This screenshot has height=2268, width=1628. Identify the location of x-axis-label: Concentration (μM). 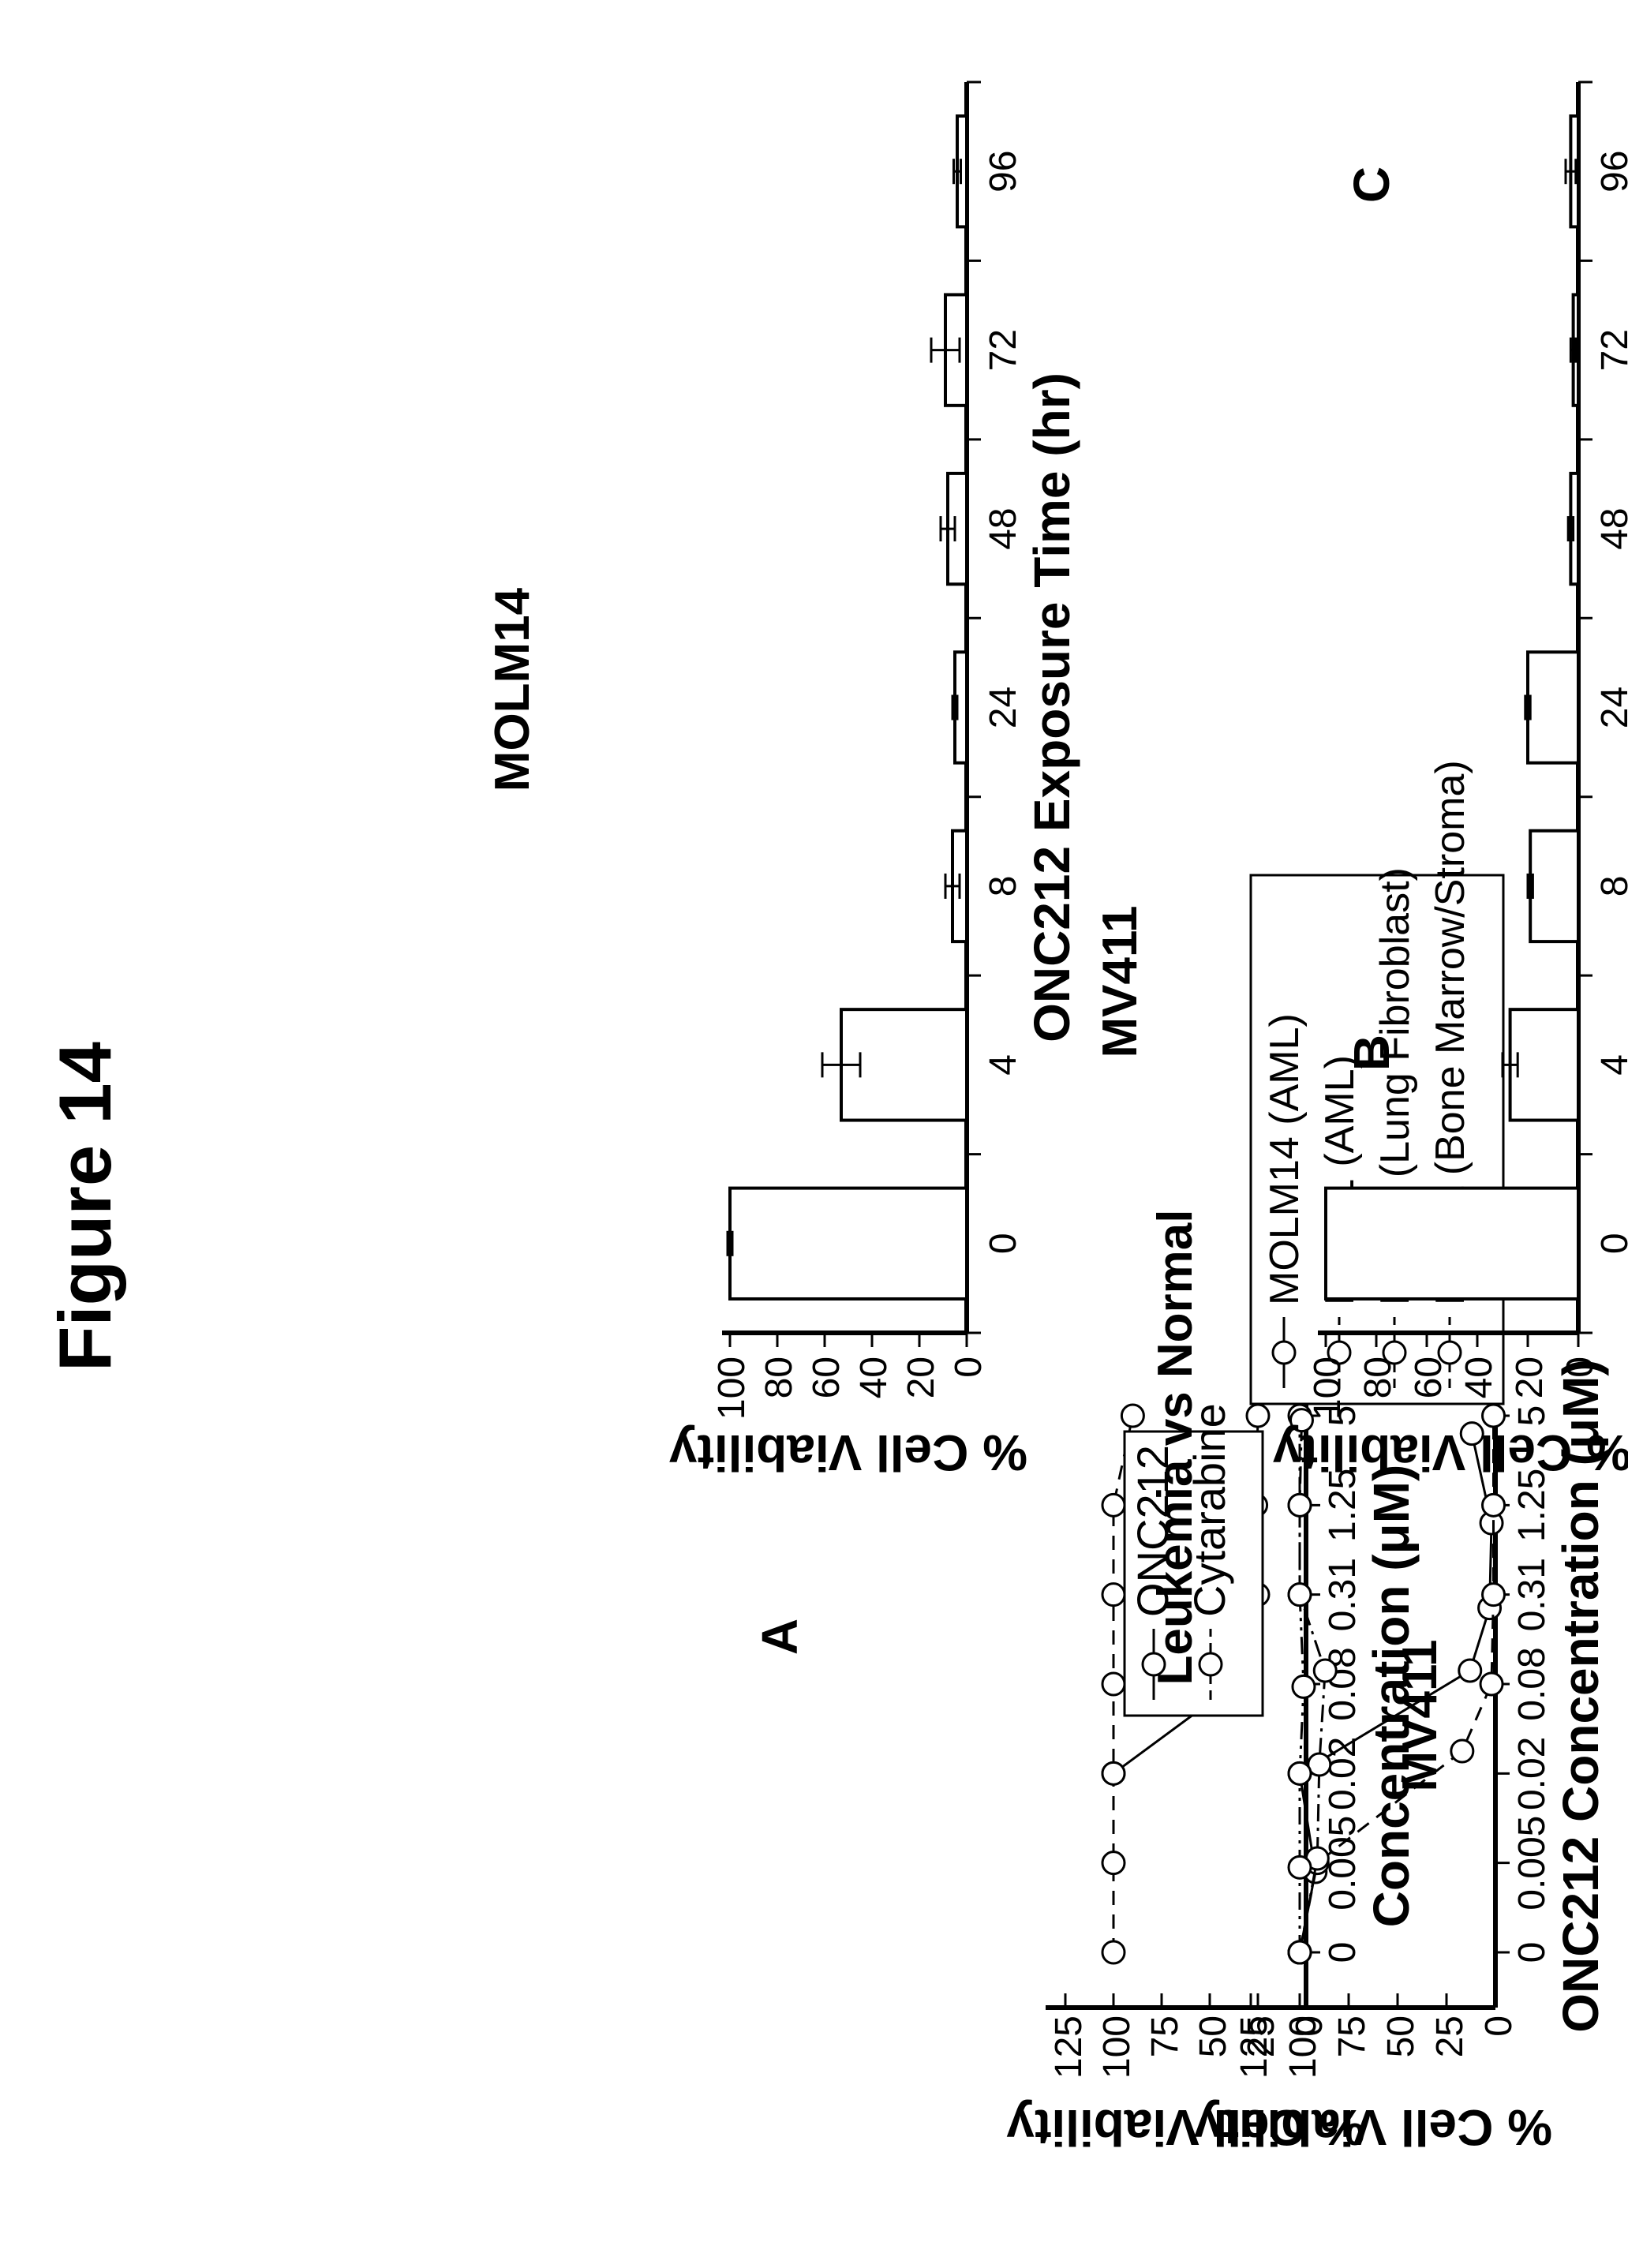
(1391, 1697).